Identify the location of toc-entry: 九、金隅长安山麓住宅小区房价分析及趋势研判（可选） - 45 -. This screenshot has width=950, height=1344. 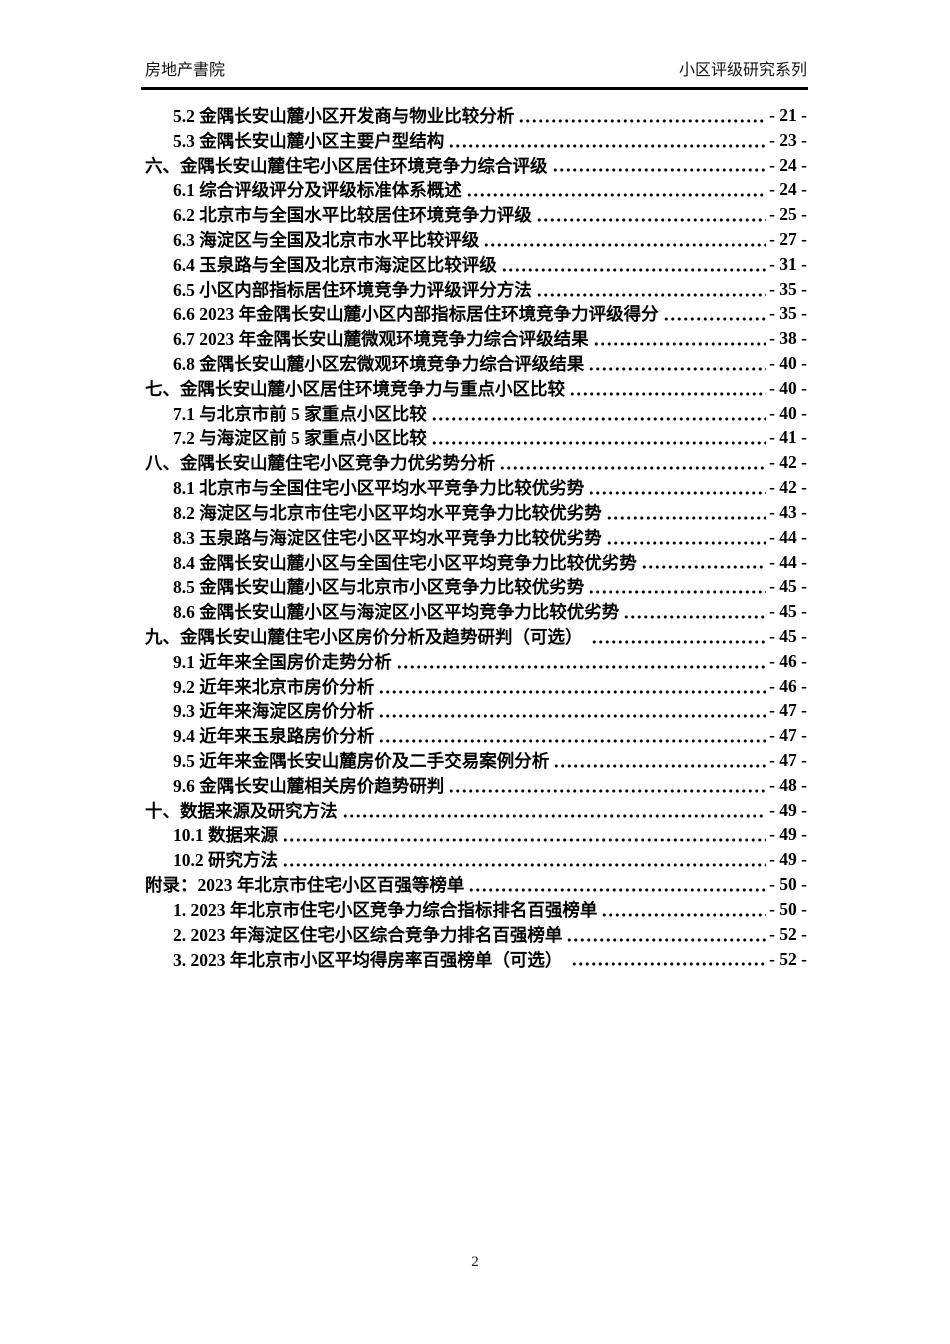
(476, 636).